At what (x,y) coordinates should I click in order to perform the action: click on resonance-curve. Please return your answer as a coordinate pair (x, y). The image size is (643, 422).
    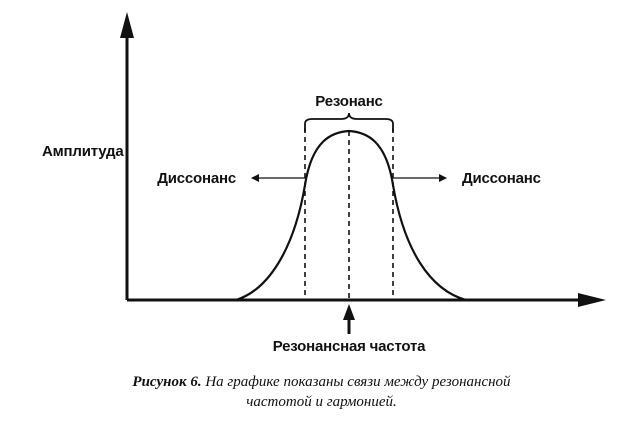
    Looking at the image, I should click on (351, 215).